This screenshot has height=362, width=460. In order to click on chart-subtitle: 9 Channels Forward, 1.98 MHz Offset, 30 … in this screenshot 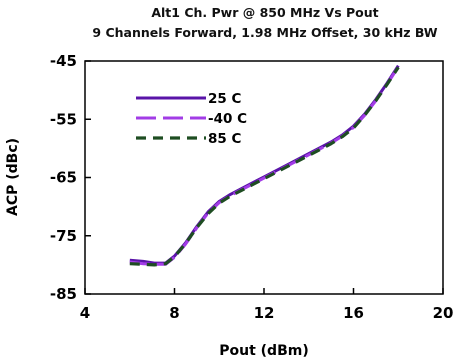, I will do `click(264, 32)`.